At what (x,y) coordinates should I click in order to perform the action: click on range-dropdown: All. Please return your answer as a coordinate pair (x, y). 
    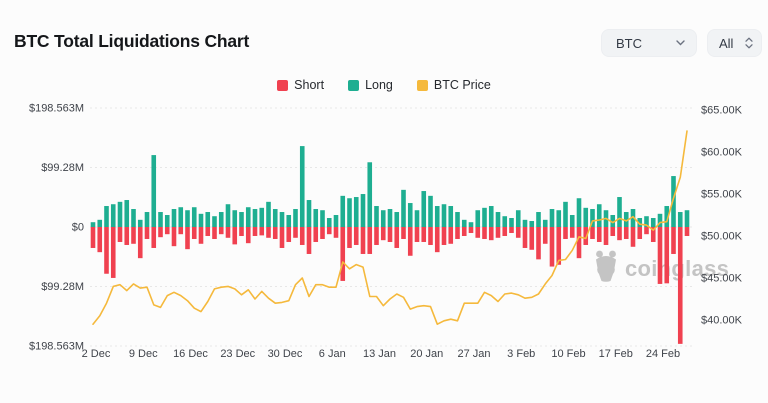
    Looking at the image, I should click on (734, 43).